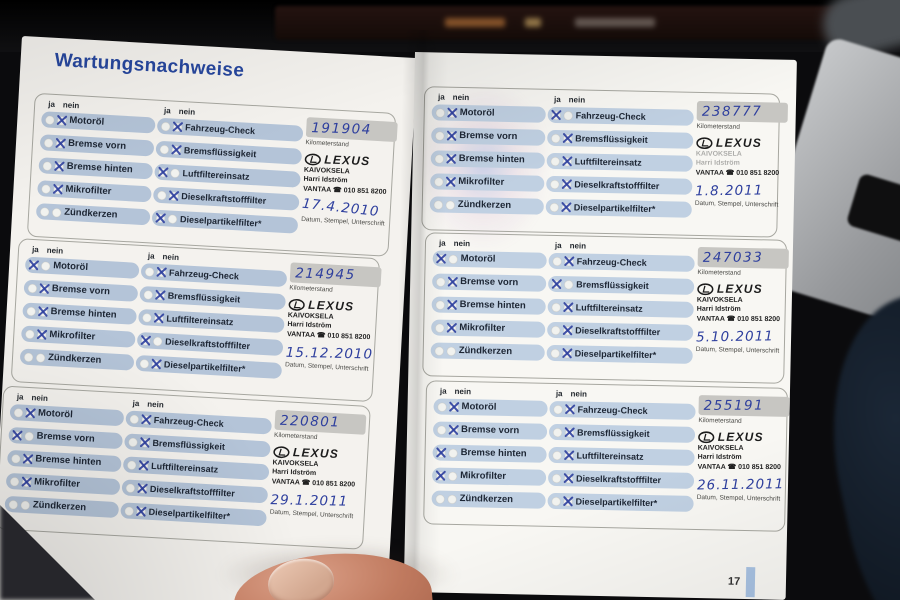  Describe the element at coordinates (281, 451) in the screenshot. I see `lexus-logo-icon` at that location.